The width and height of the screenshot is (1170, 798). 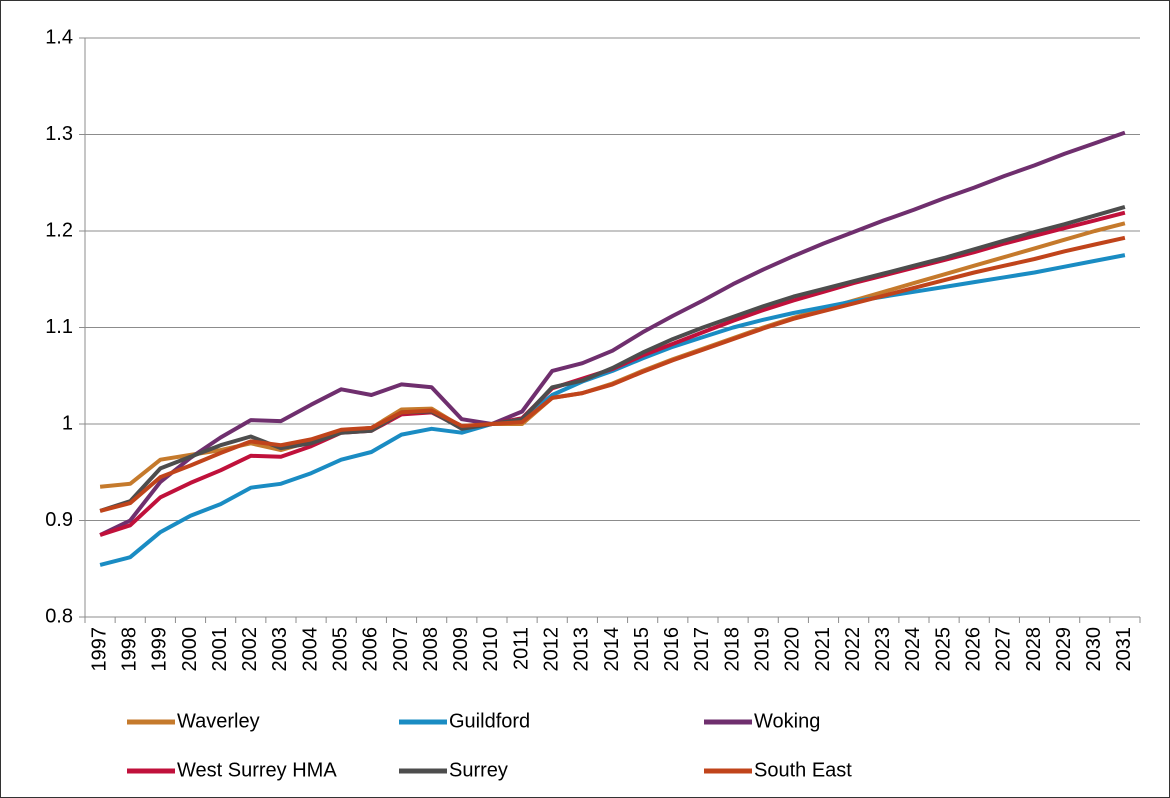 What do you see at coordinates (1124, 649) in the screenshot?
I see `x-tick-label: 2031` at bounding box center [1124, 649].